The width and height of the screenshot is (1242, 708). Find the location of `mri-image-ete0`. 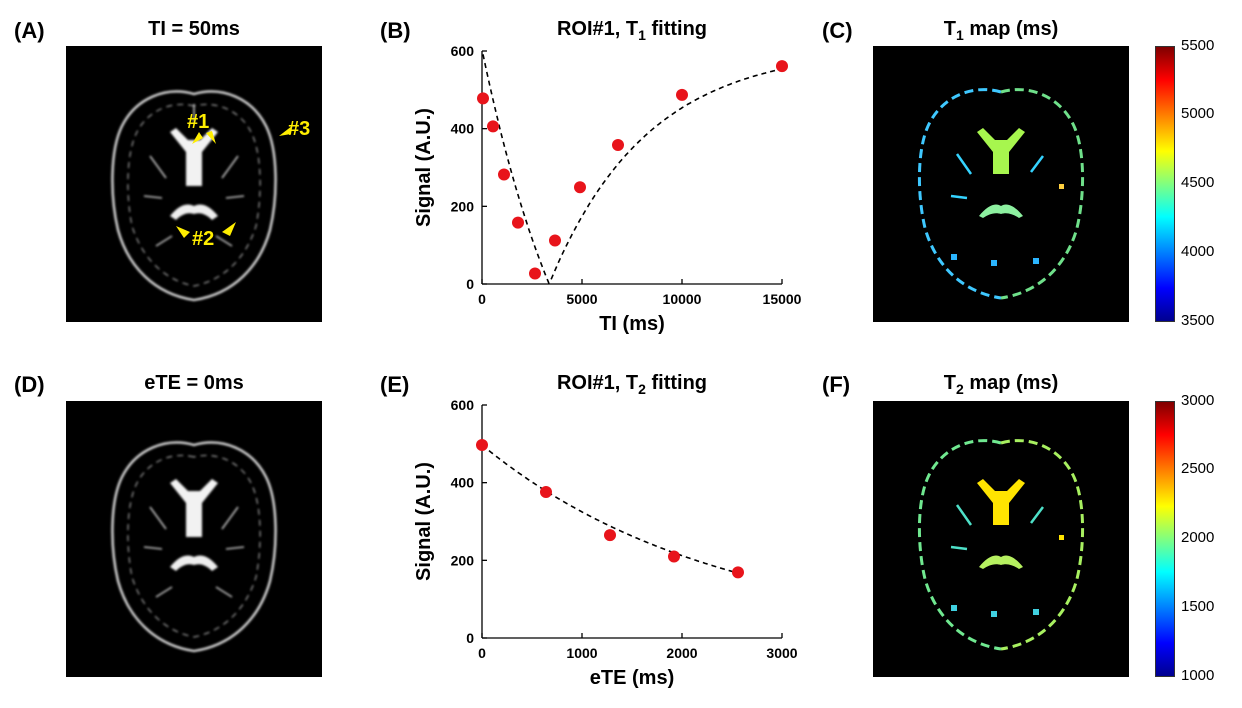

mri-image-ete0 is located at coordinates (194, 539).